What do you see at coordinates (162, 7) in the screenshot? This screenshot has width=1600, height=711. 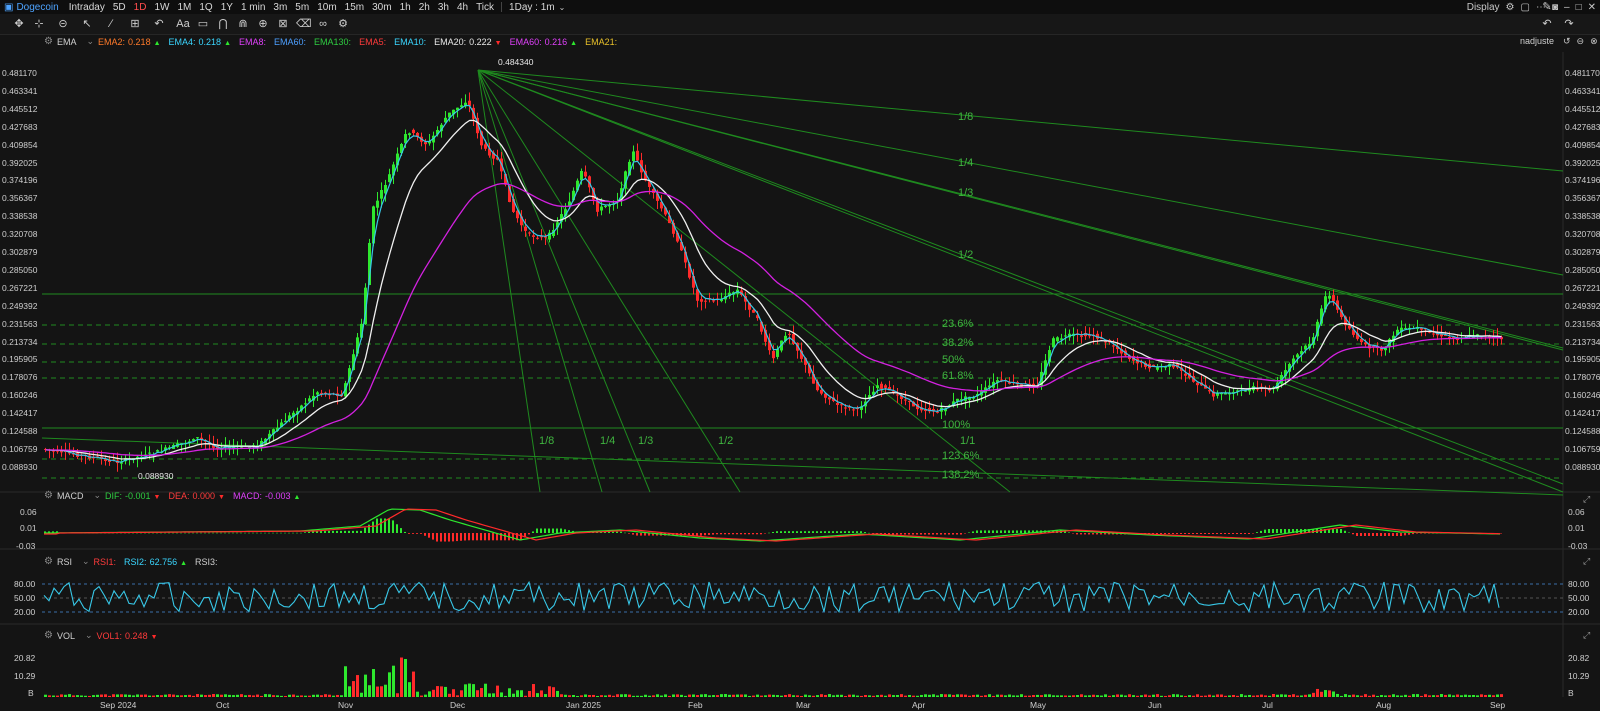 I see `timeframe-tab: 1W` at bounding box center [162, 7].